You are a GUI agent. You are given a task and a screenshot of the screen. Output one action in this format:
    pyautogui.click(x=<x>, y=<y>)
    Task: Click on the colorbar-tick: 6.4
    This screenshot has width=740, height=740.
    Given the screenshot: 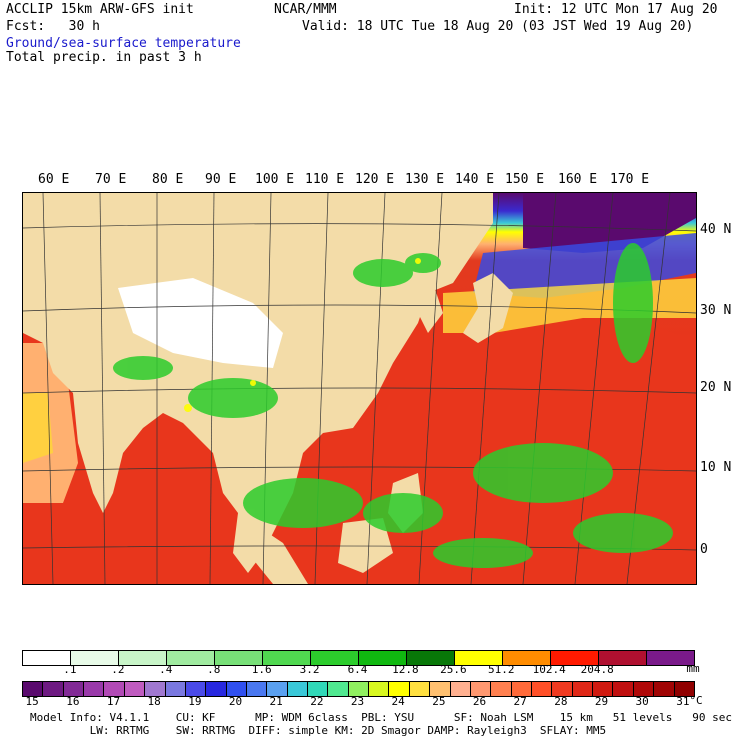 What is the action you would take?
    pyautogui.click(x=357, y=669)
    